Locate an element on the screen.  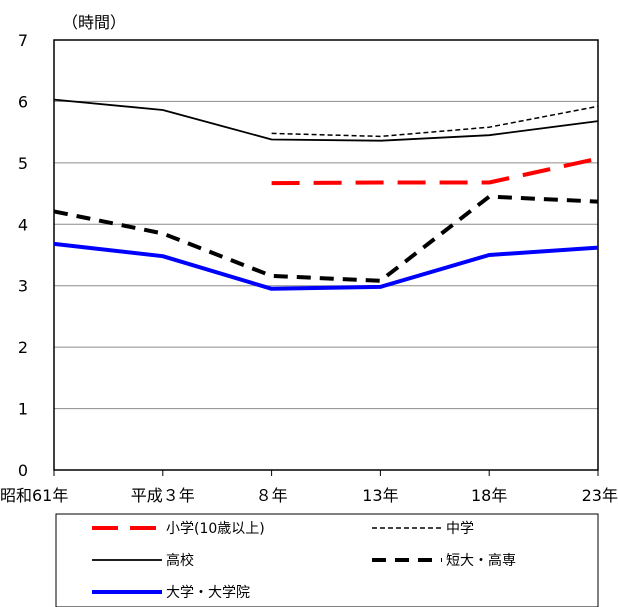
x-tick-label: 18年 is located at coordinates (489, 495).